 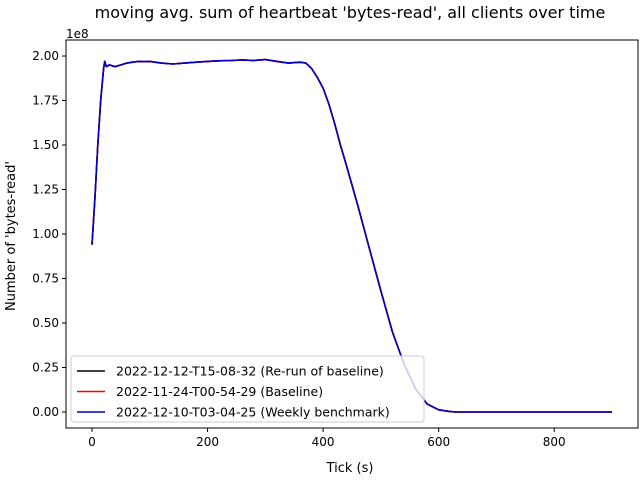 I want to click on y-offset-label: 1e8, so click(x=77, y=34).